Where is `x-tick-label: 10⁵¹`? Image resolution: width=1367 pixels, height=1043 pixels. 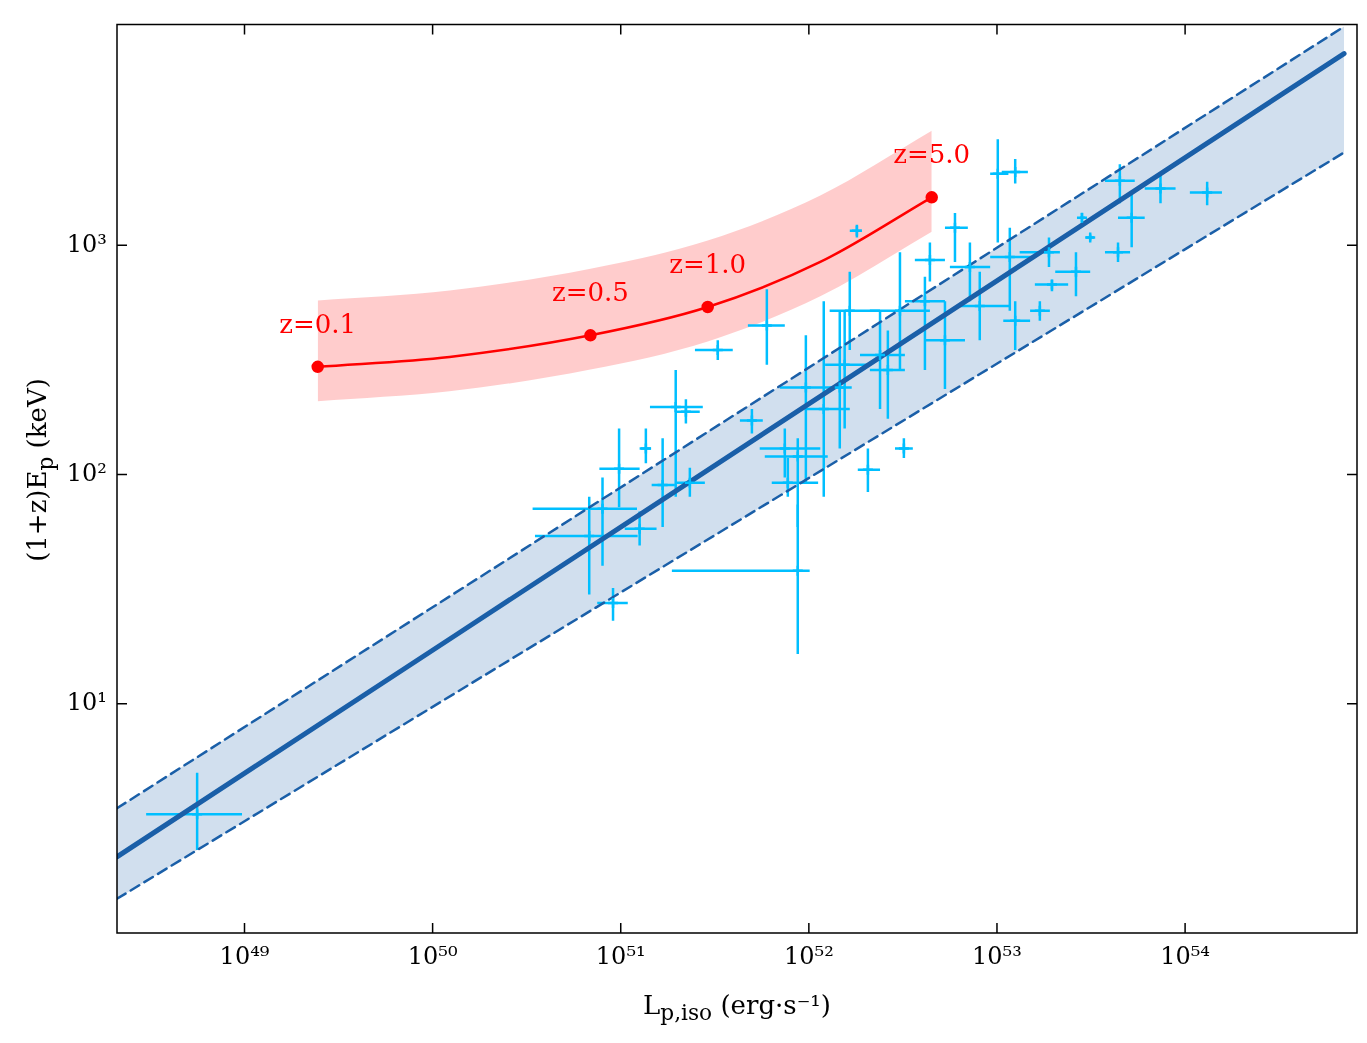
x-tick-label: 10⁵¹ is located at coordinates (620, 955).